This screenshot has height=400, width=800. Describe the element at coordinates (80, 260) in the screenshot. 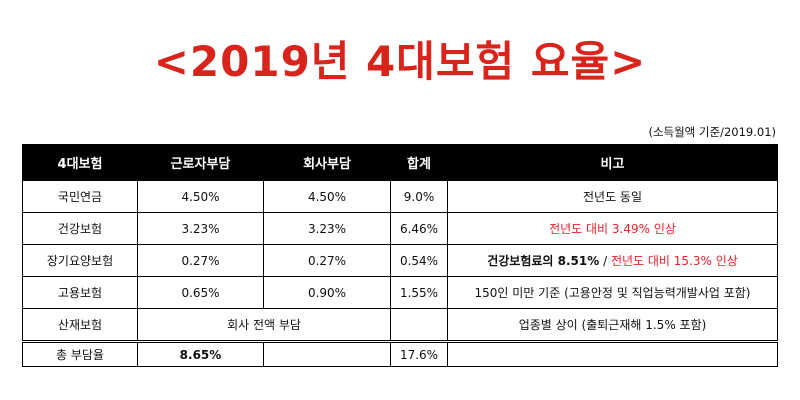

I see `insurance-name: 장기요양보험` at that location.